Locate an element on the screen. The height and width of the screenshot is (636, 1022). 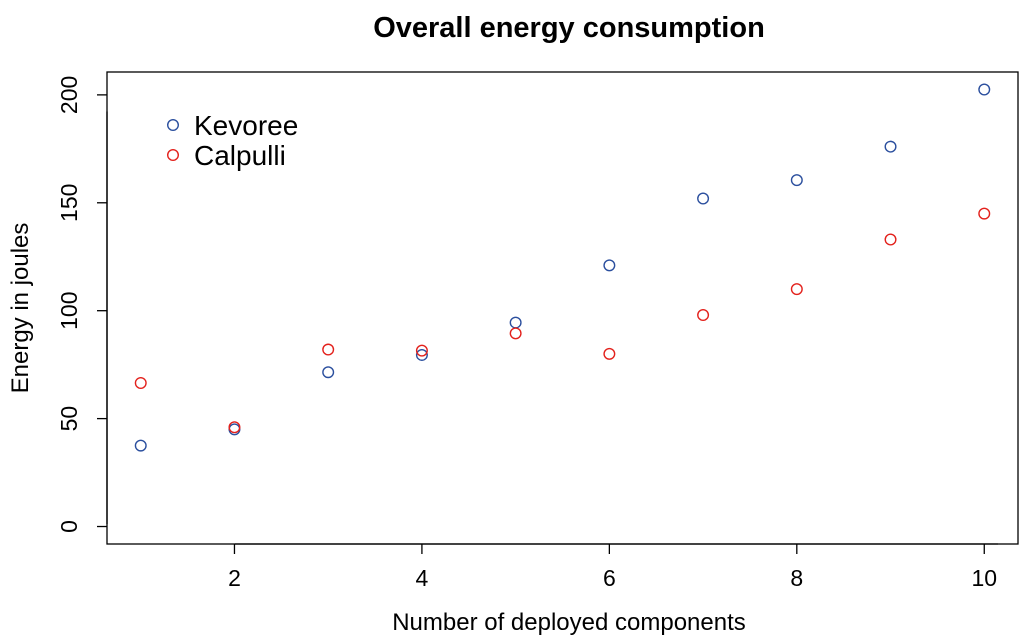
x-tick-label: 10 is located at coordinates (984, 578).